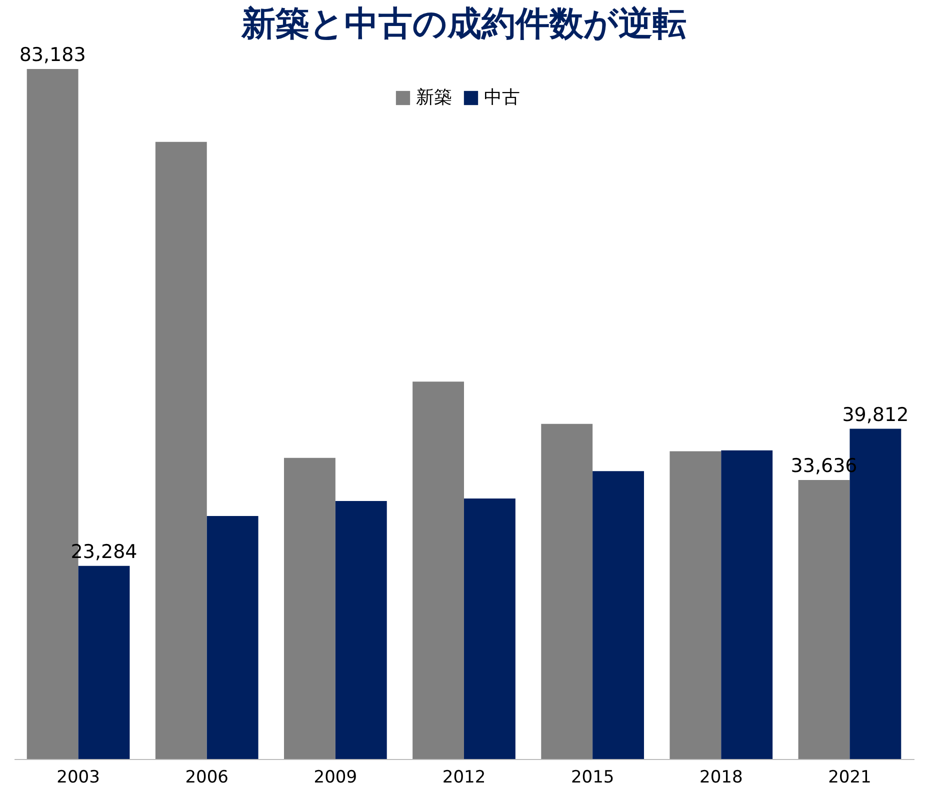 The width and height of the screenshot is (932, 802). I want to click on x-tick-label: 2009, so click(336, 778).